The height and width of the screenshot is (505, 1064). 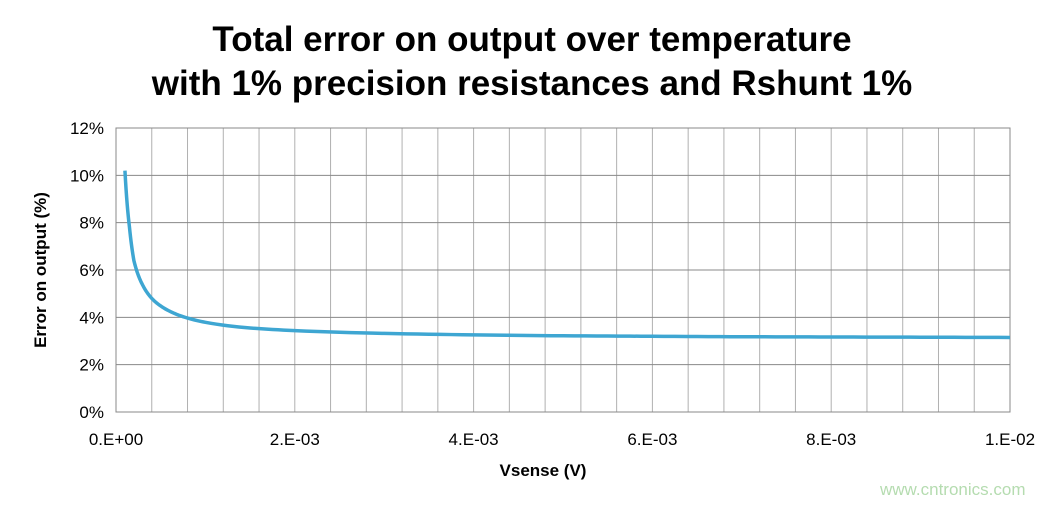 What do you see at coordinates (831, 439) in the screenshot?
I see `x-tick-label: 8.E-03` at bounding box center [831, 439].